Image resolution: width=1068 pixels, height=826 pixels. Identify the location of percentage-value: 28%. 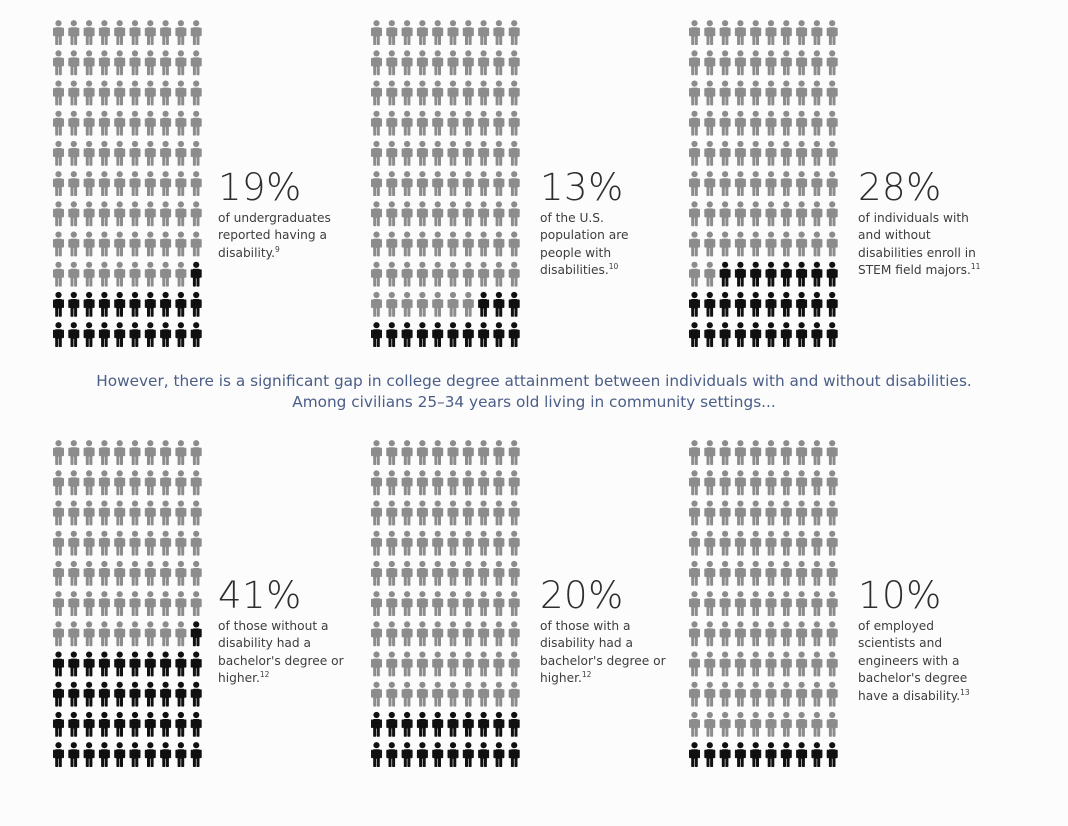
(900, 187).